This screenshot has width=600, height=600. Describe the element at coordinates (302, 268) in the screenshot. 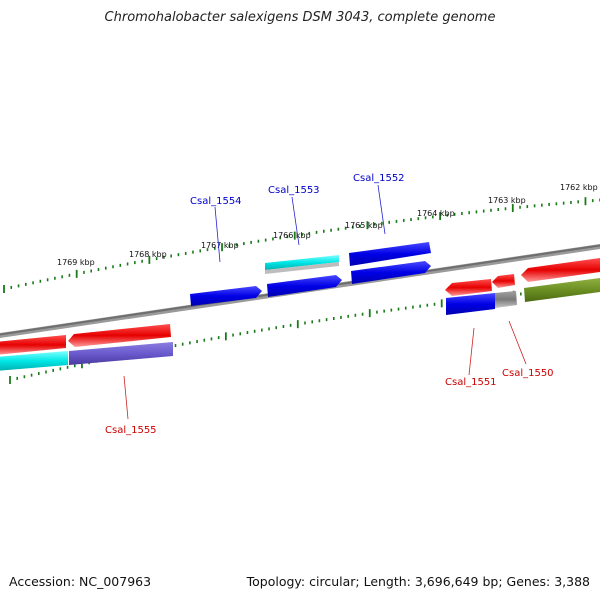

I see `gene-shadow-gray` at that location.